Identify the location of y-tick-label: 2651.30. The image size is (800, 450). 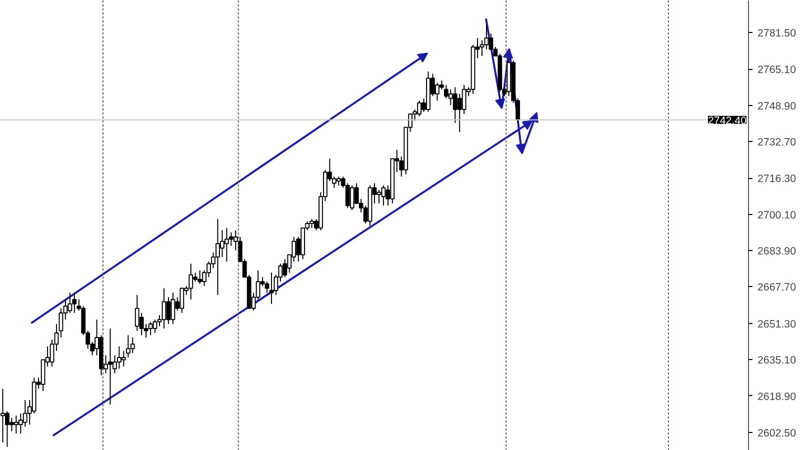
(777, 324).